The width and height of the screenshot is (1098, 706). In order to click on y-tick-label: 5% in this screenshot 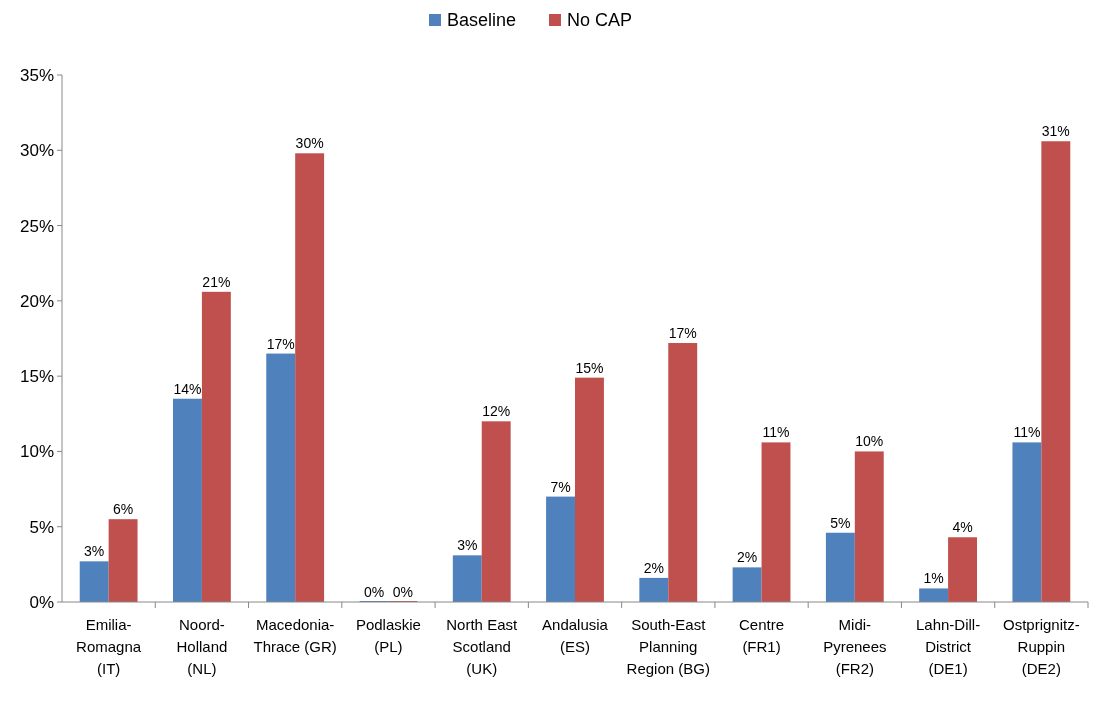, I will do `click(41, 527)`.